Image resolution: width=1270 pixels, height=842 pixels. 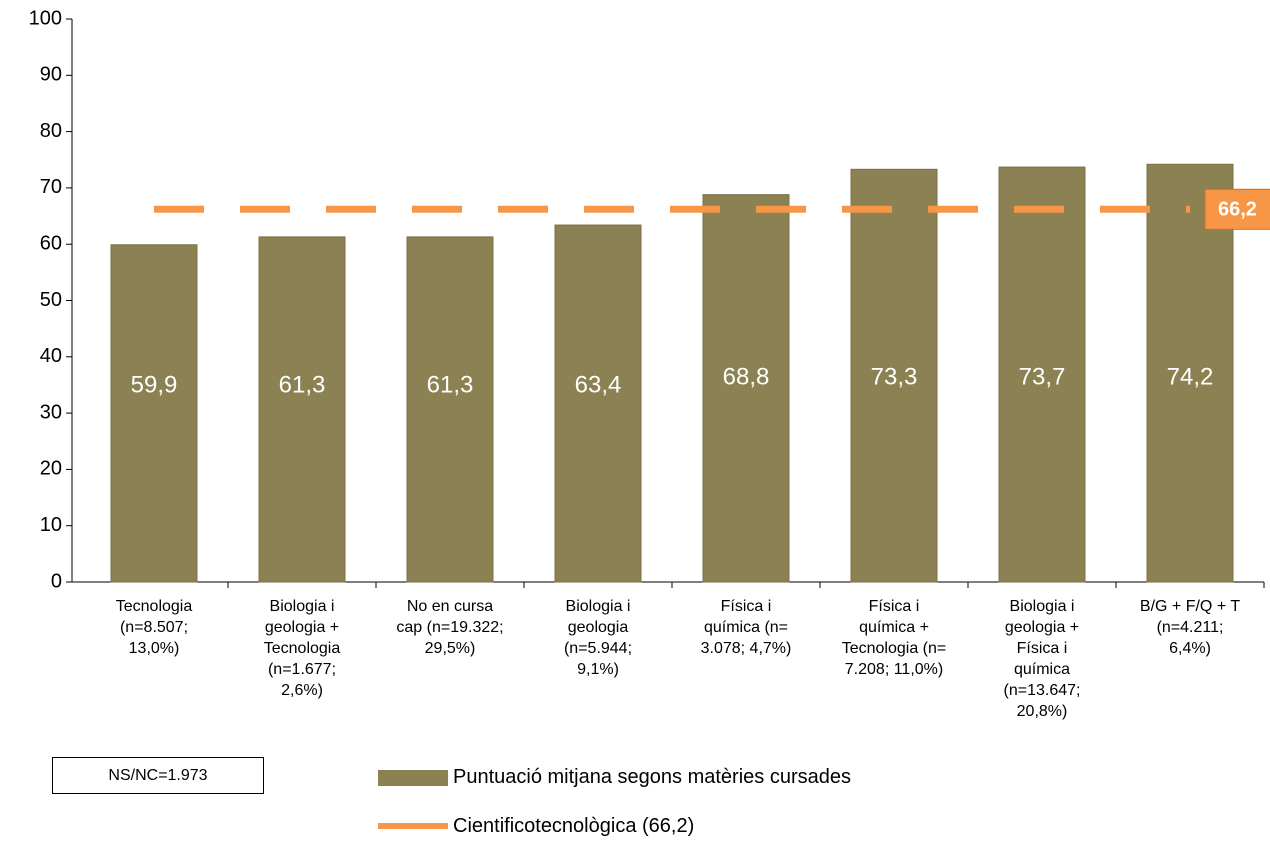 What do you see at coordinates (45, 18) in the screenshot?
I see `y-tick-label: 100` at bounding box center [45, 18].